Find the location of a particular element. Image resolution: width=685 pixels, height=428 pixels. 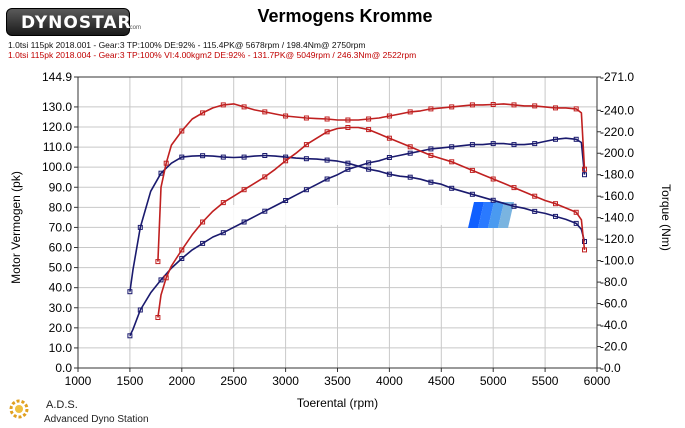

ads-gear-icon is located at coordinates (19, 409).